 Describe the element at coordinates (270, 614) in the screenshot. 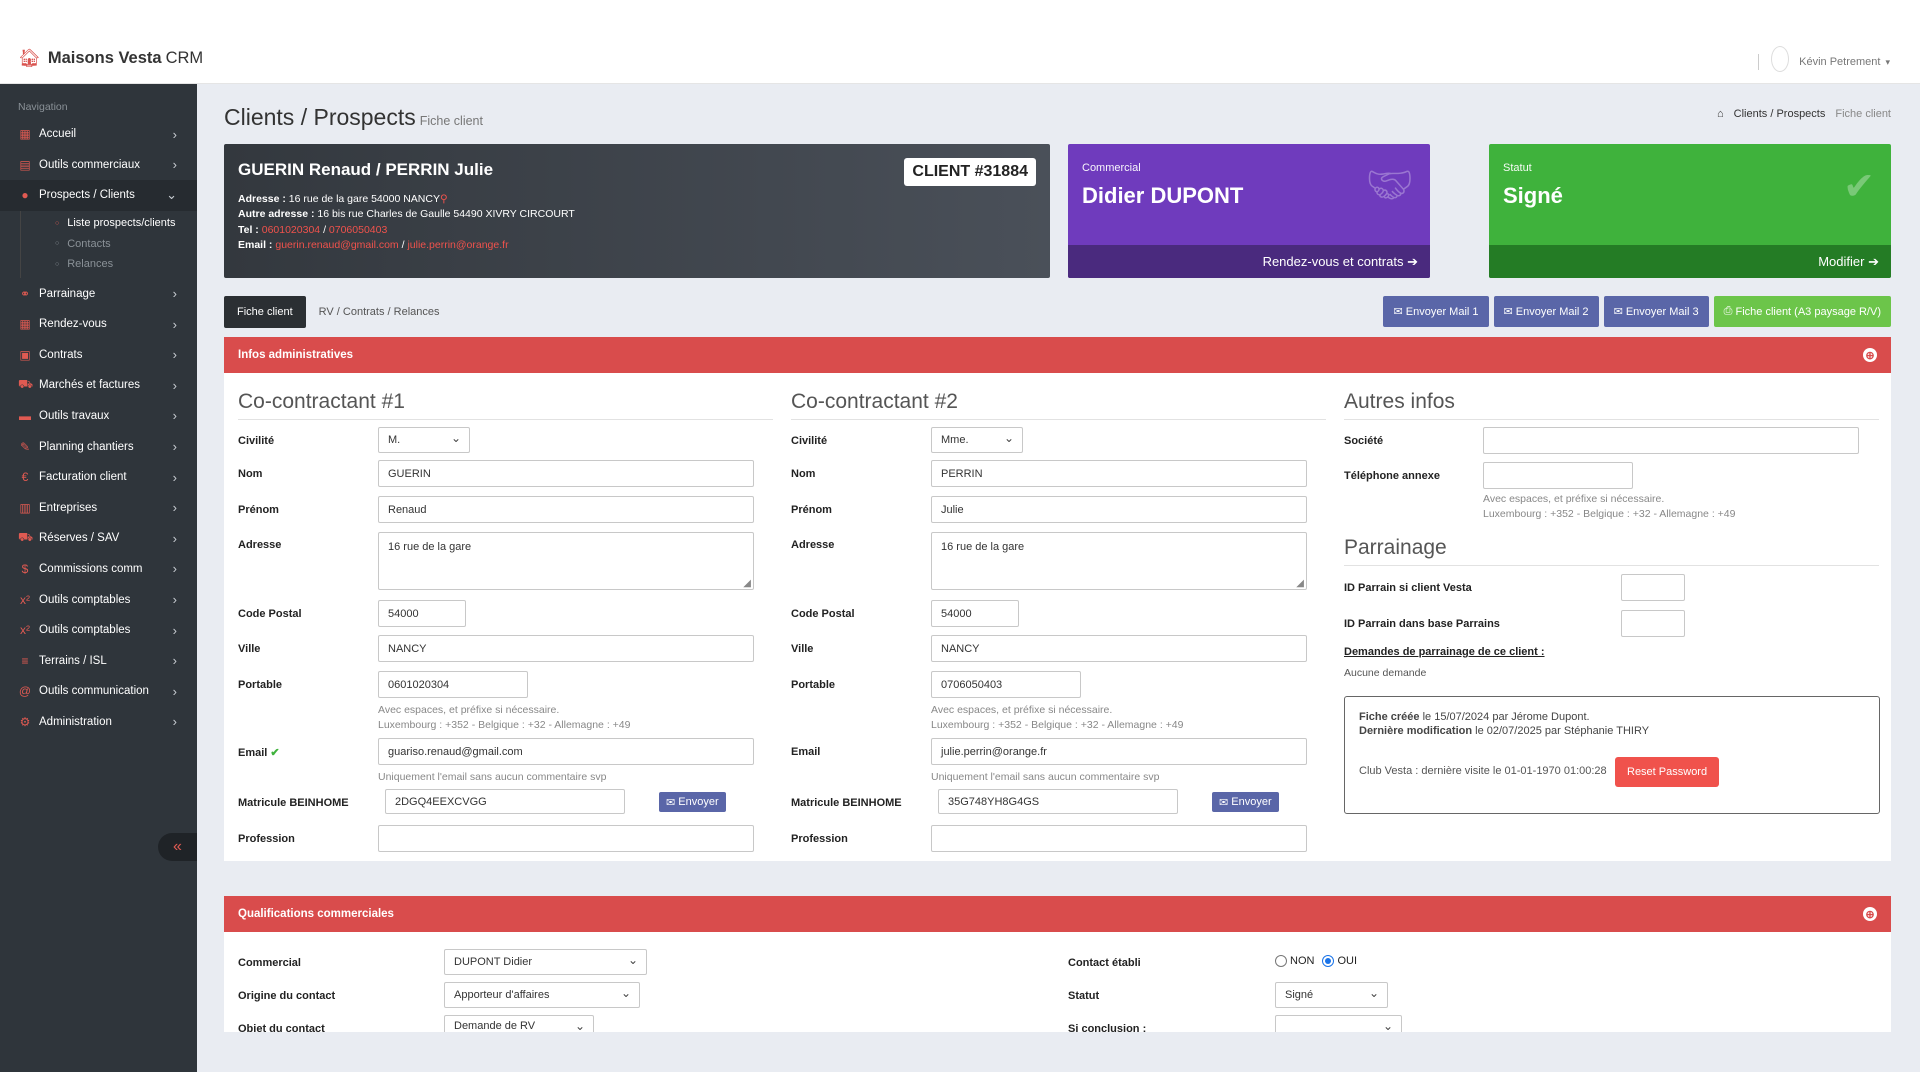

I see `cp-label: Code Postal` at that location.